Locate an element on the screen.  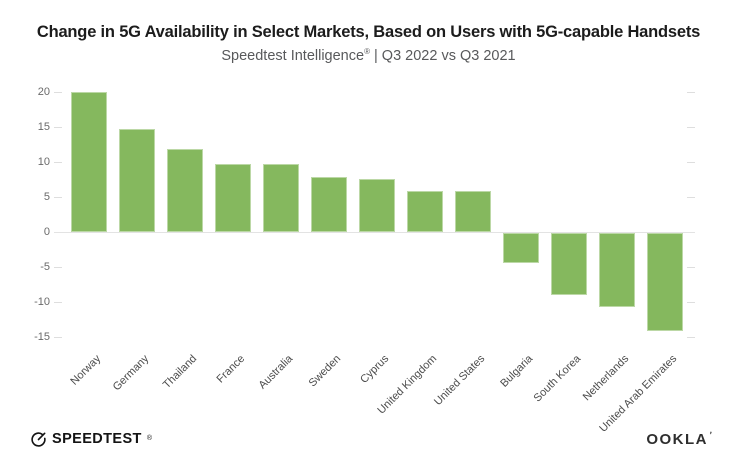
speedtest-wordmark: SPEEDTEST is located at coordinates (97, 439).